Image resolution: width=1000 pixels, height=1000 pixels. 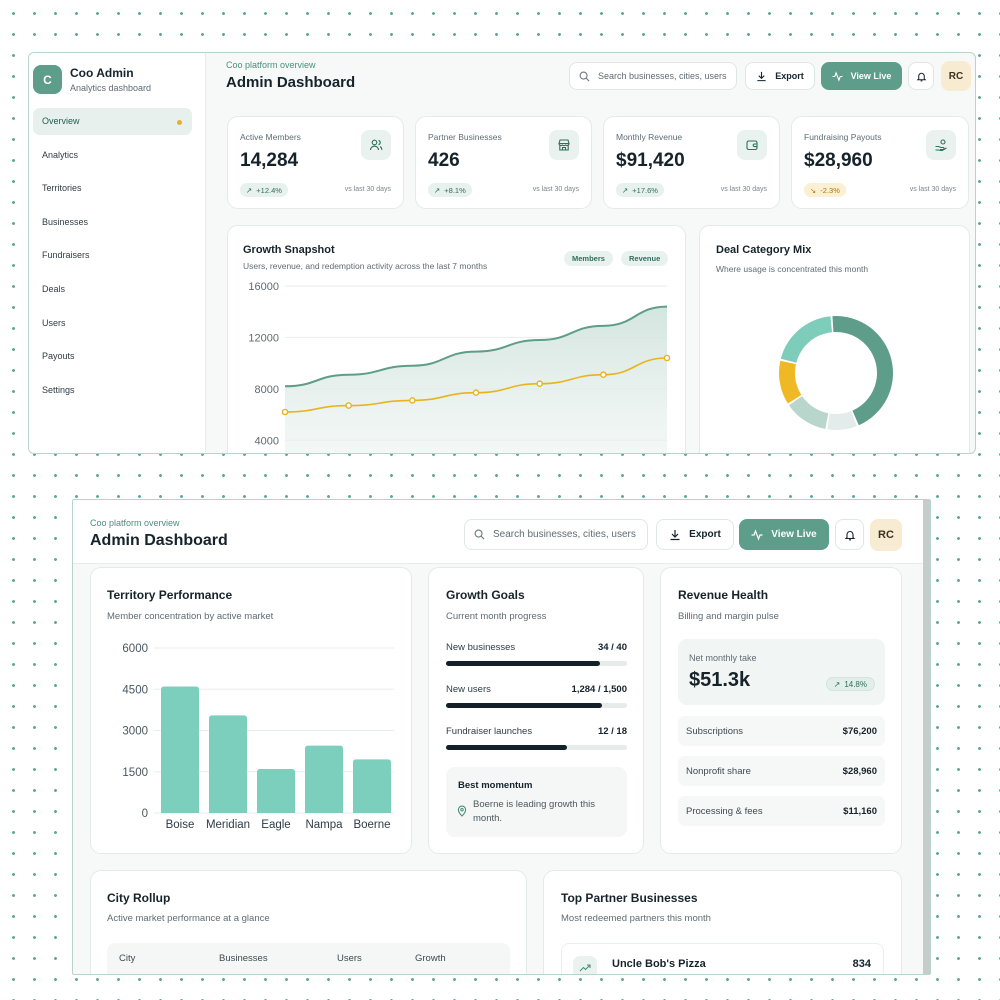 I want to click on column-header-growth: Growth, so click(x=430, y=958).